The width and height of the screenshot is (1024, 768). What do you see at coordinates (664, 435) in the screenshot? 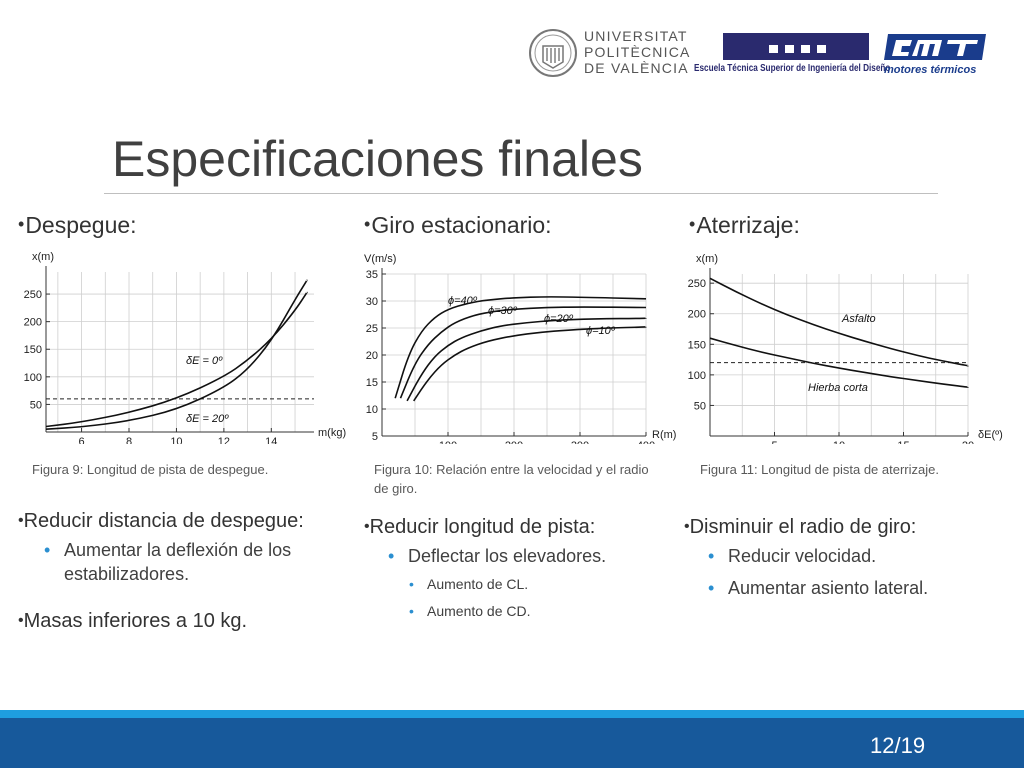
I see `x-axis-label: R(m)` at bounding box center [664, 435].